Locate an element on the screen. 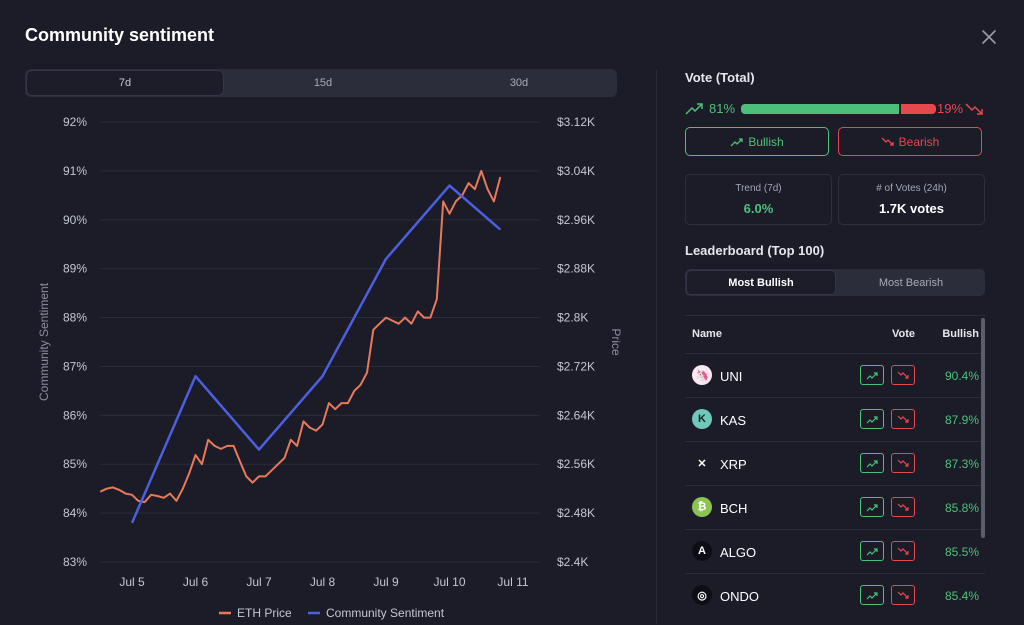 The image size is (1024, 625). table-row: ✕ XRP 87.3% is located at coordinates (835, 463).